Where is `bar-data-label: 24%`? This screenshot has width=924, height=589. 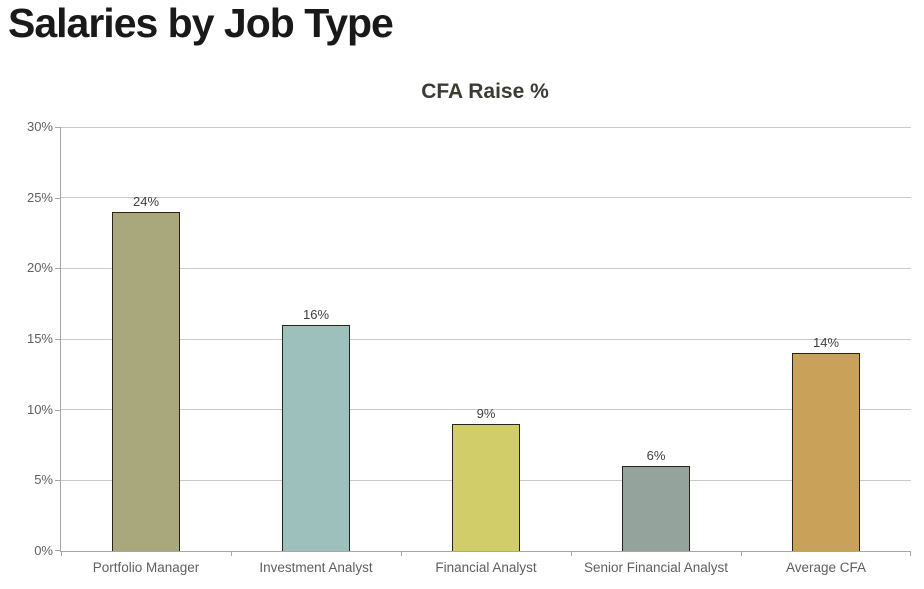 bar-data-label: 24% is located at coordinates (146, 201).